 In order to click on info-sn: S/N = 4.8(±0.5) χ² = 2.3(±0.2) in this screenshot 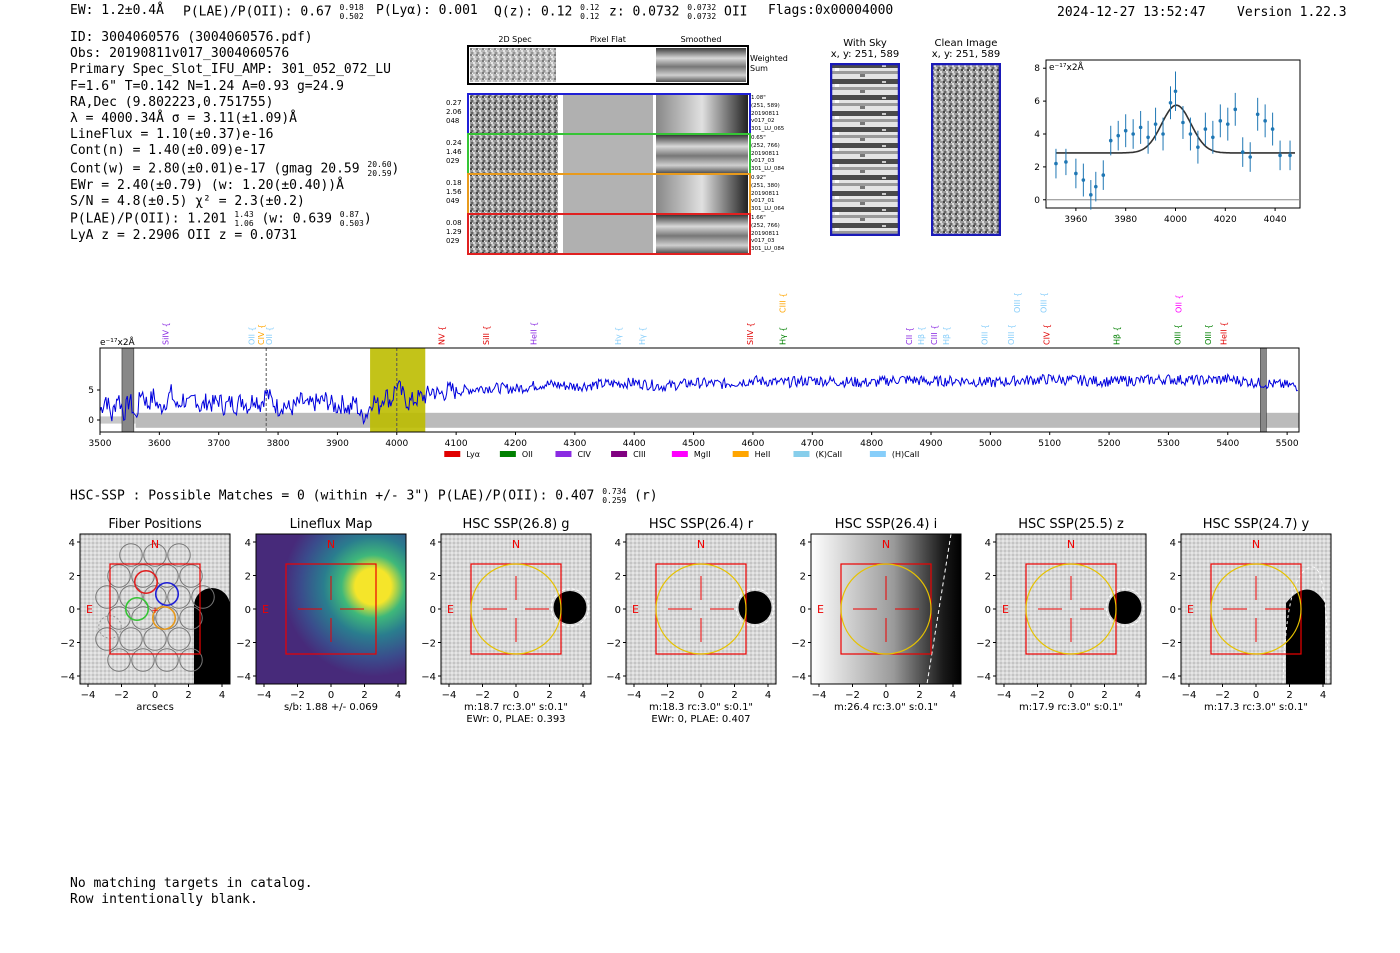, I will do `click(187, 201)`.